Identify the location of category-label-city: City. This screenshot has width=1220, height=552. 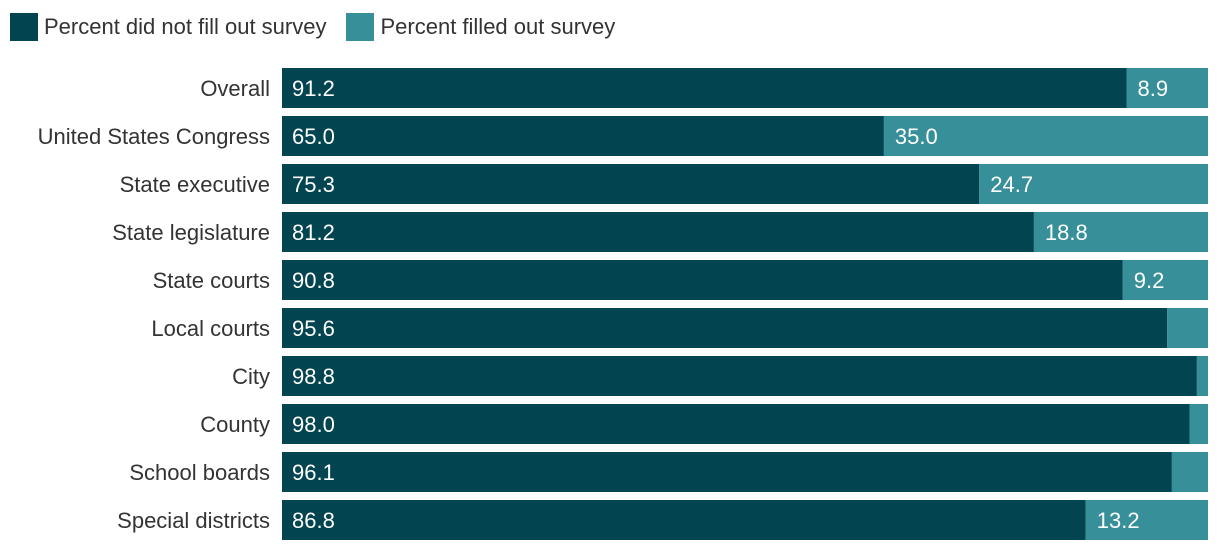
(251, 376).